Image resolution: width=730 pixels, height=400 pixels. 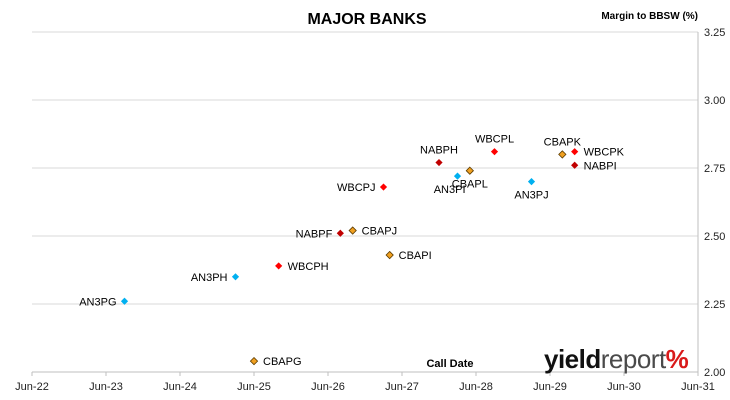 What do you see at coordinates (649, 16) in the screenshot?
I see `y-axis-label: Margin to BBSW (%)` at bounding box center [649, 16].